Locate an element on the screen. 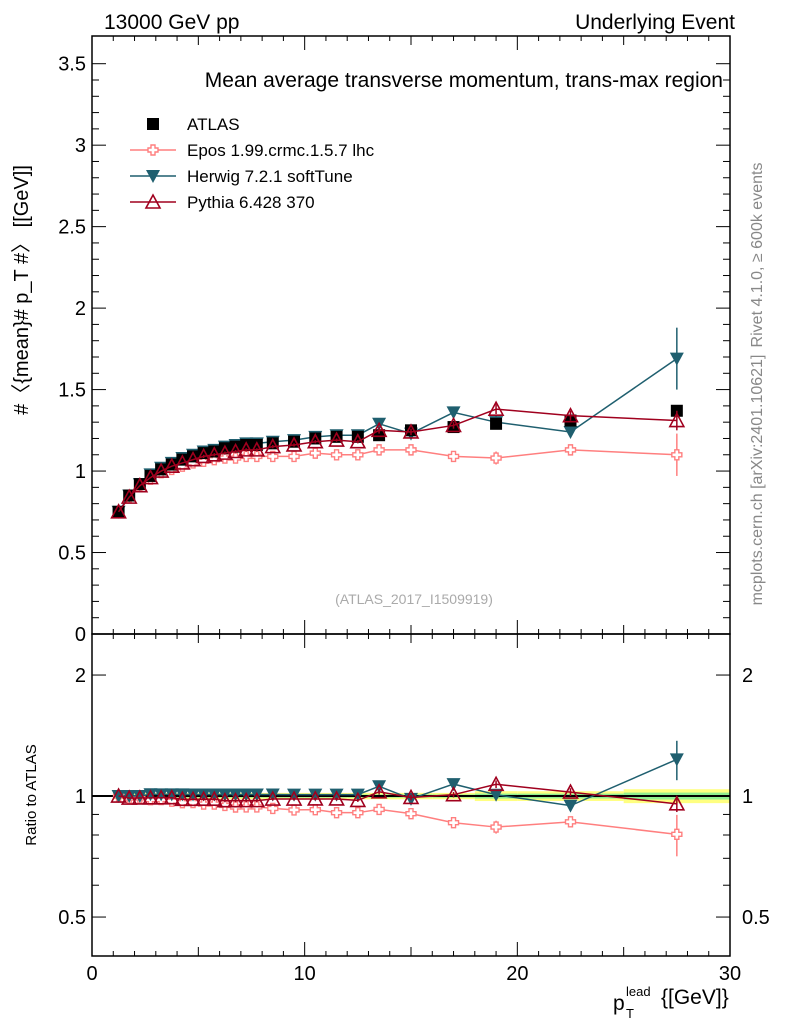 The width and height of the screenshot is (786, 1029). y-tick-label: 1.5 is located at coordinates (72, 391).